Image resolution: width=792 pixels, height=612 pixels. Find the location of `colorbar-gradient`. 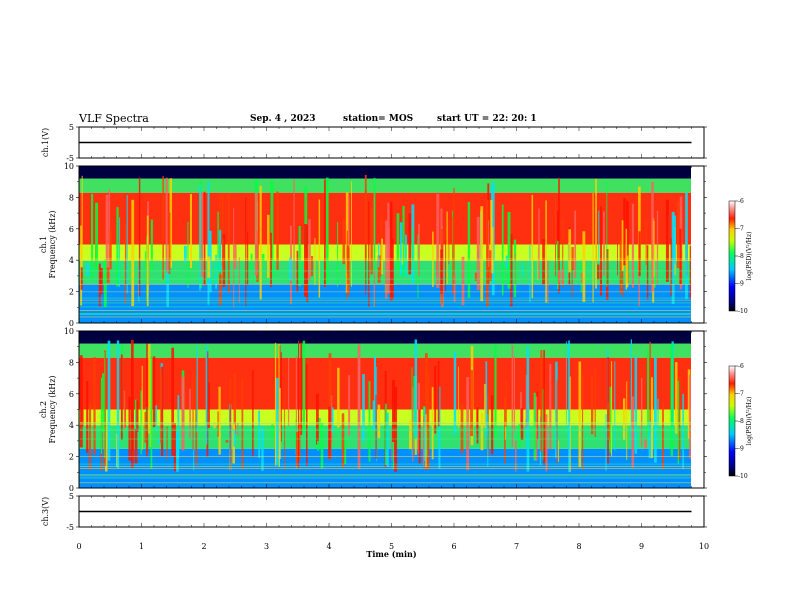

colorbar-gradient is located at coordinates (732, 421).